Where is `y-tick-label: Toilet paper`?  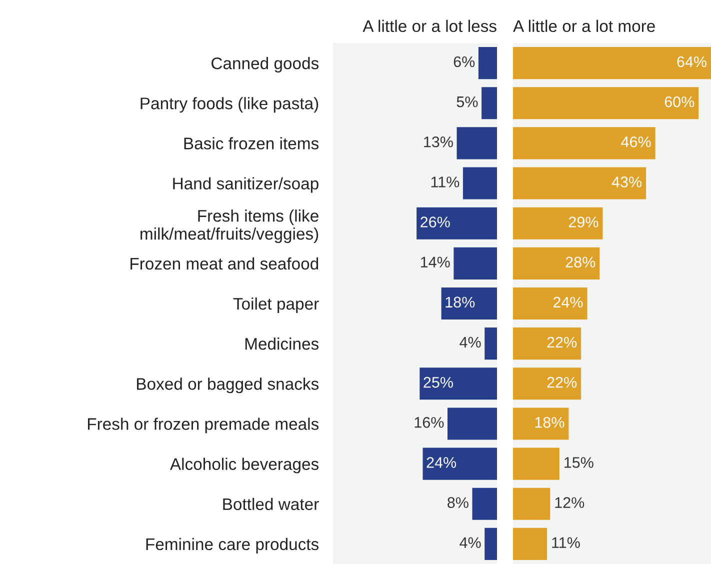 y-tick-label: Toilet paper is located at coordinates (276, 305).